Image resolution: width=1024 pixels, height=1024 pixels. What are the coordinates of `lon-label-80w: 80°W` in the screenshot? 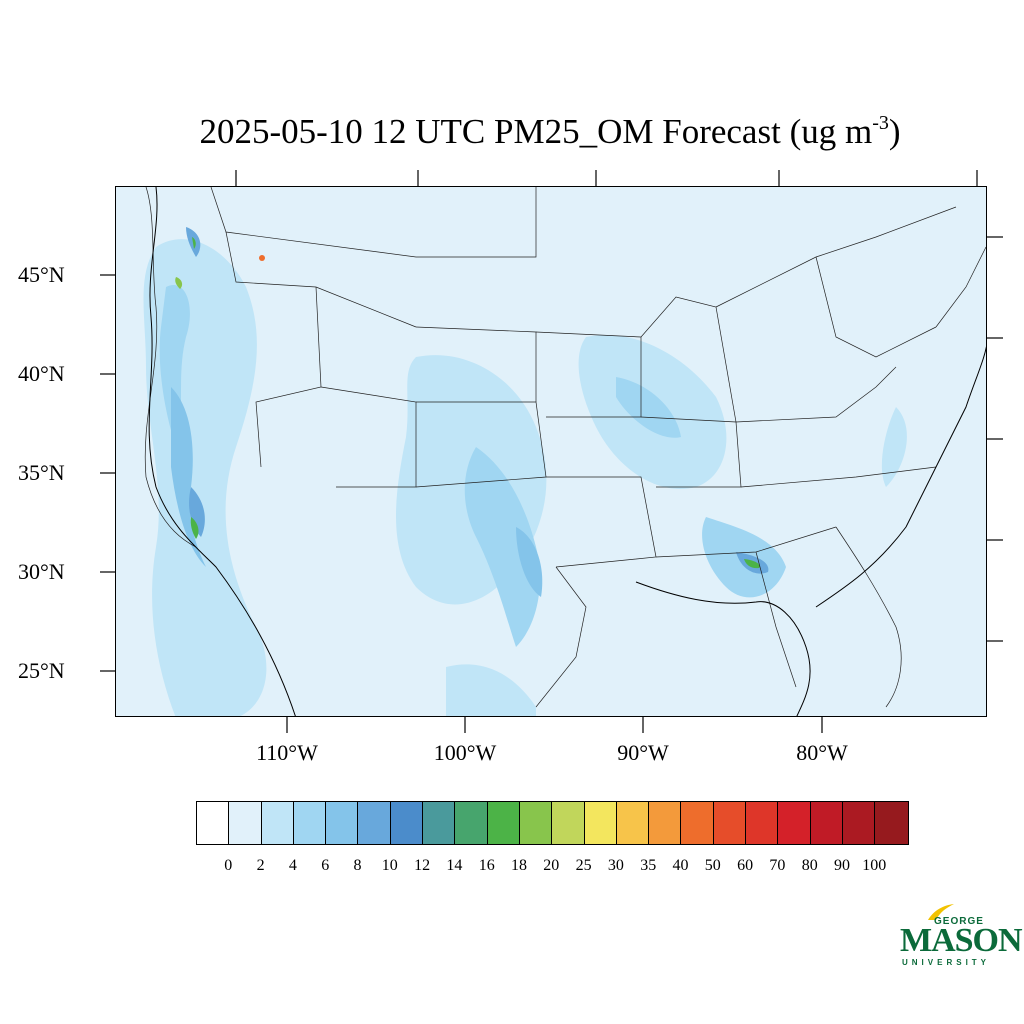 It's located at (822, 752).